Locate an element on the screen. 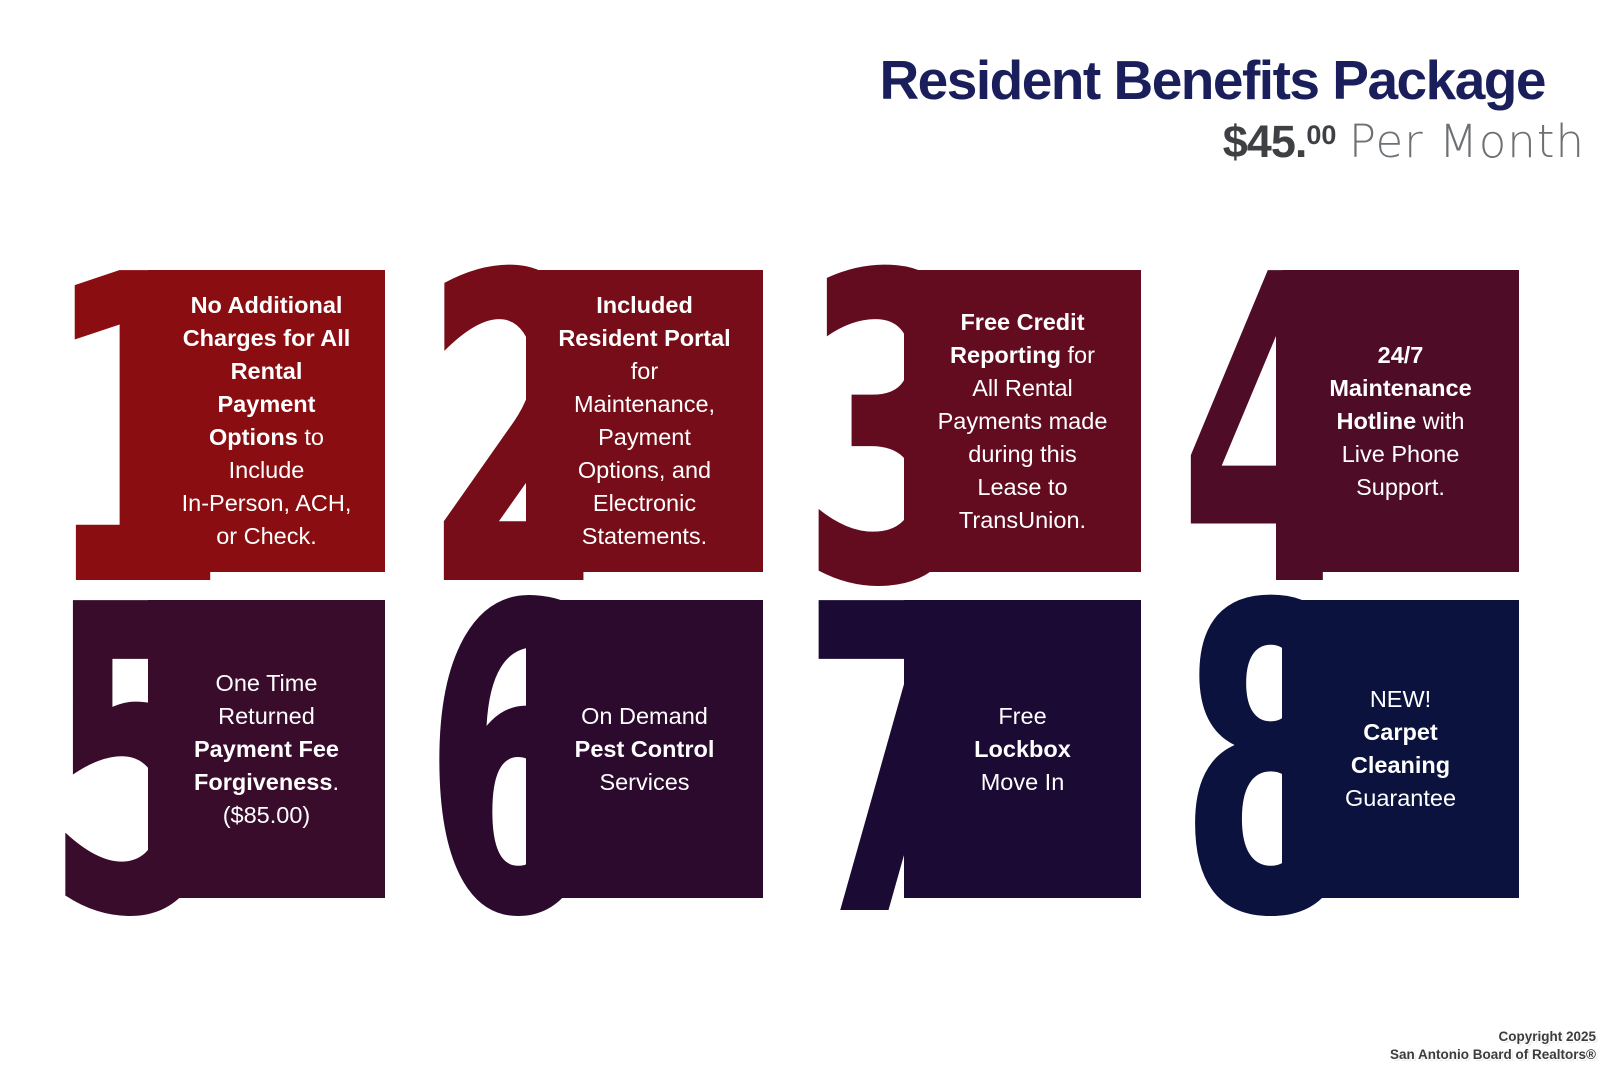 This screenshot has height=1068, width=1600. card-2-text-line: Payment is located at coordinates (644, 437).